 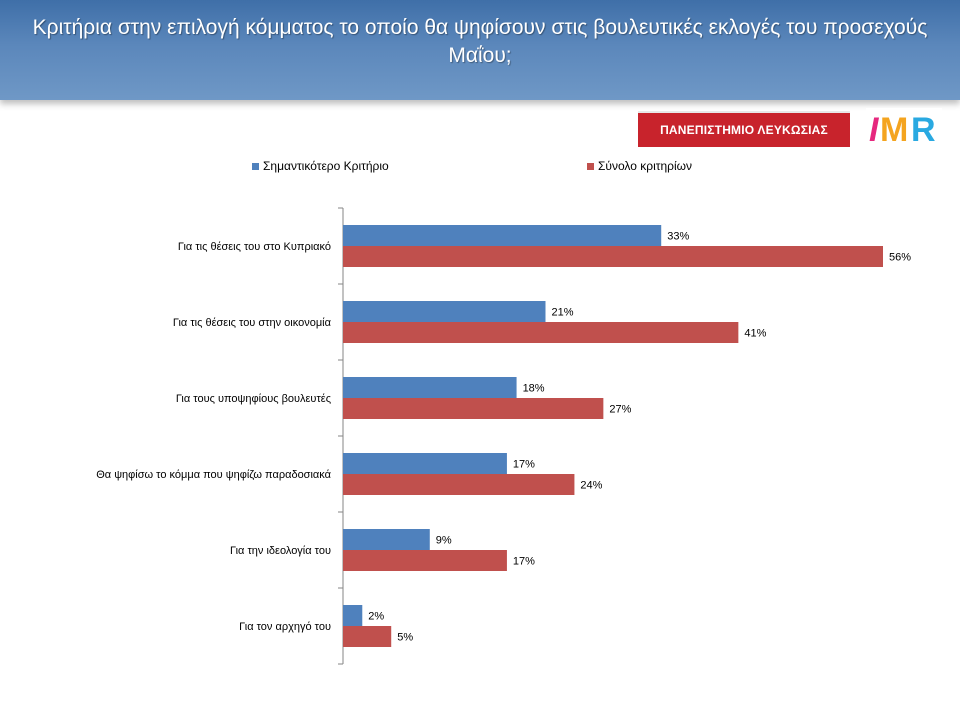 I want to click on category-label: Για τον αρχηγό του, so click(x=285, y=627).